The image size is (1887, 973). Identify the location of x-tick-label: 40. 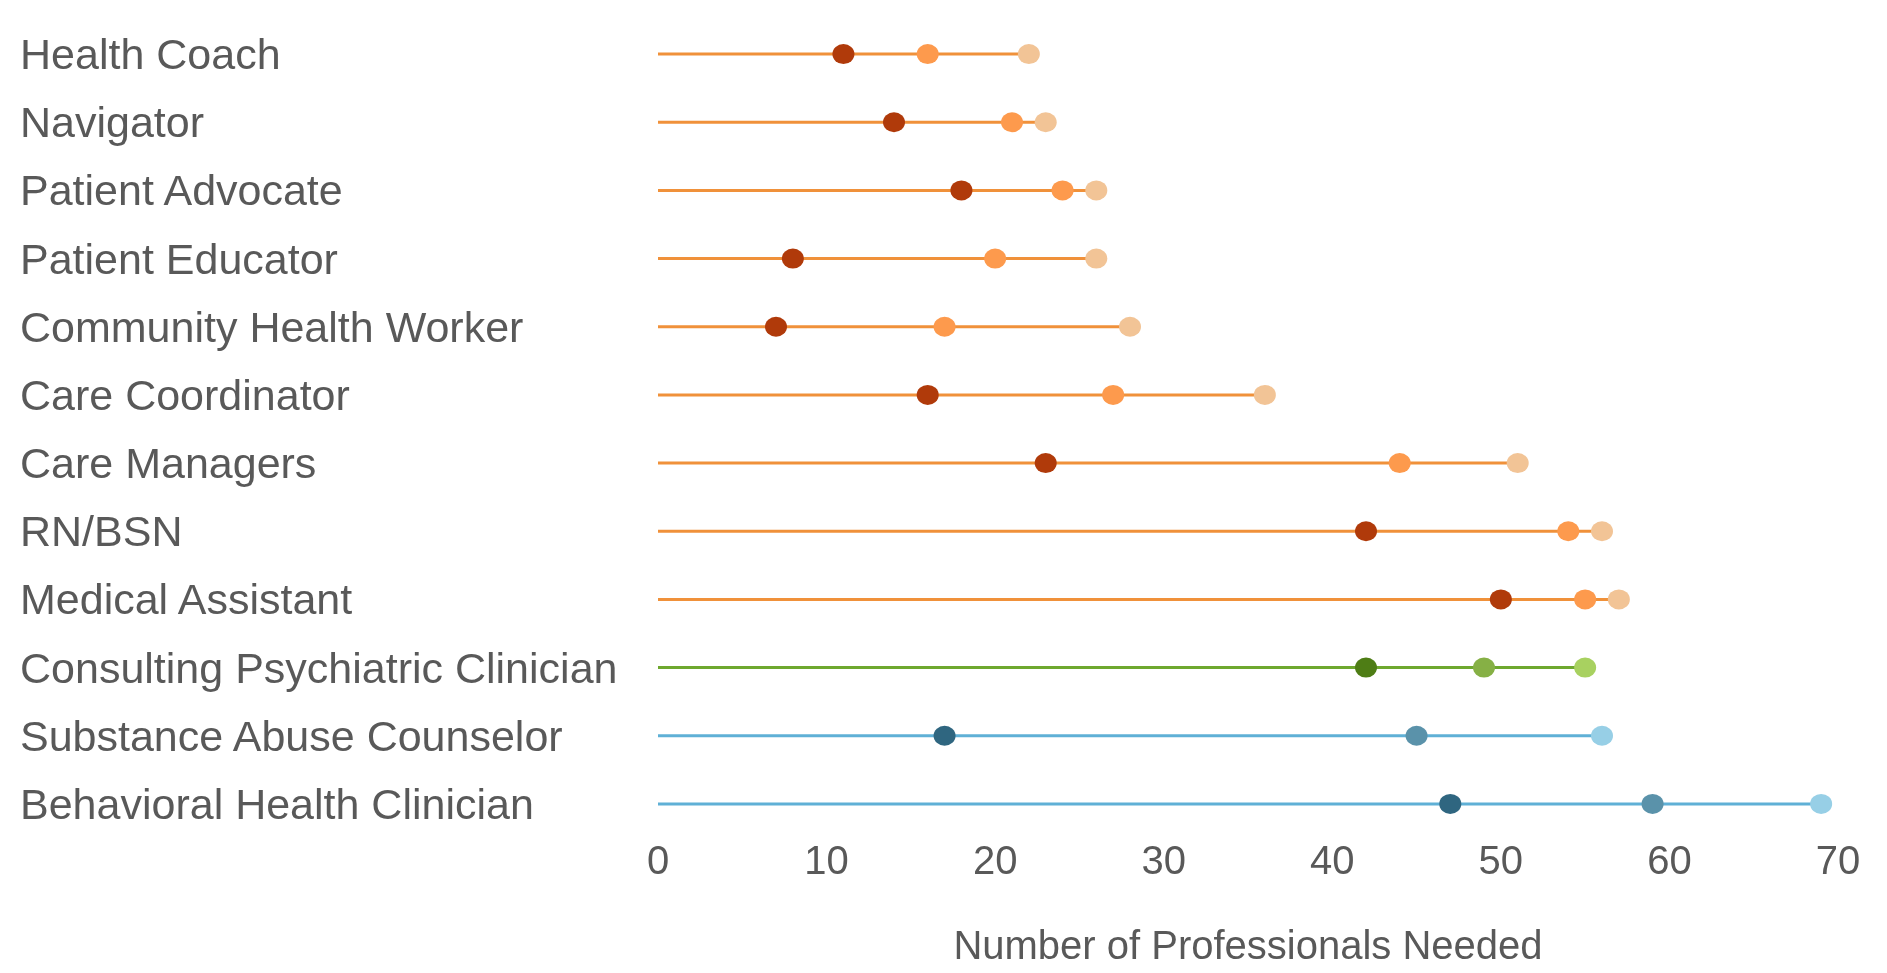
(1332, 860).